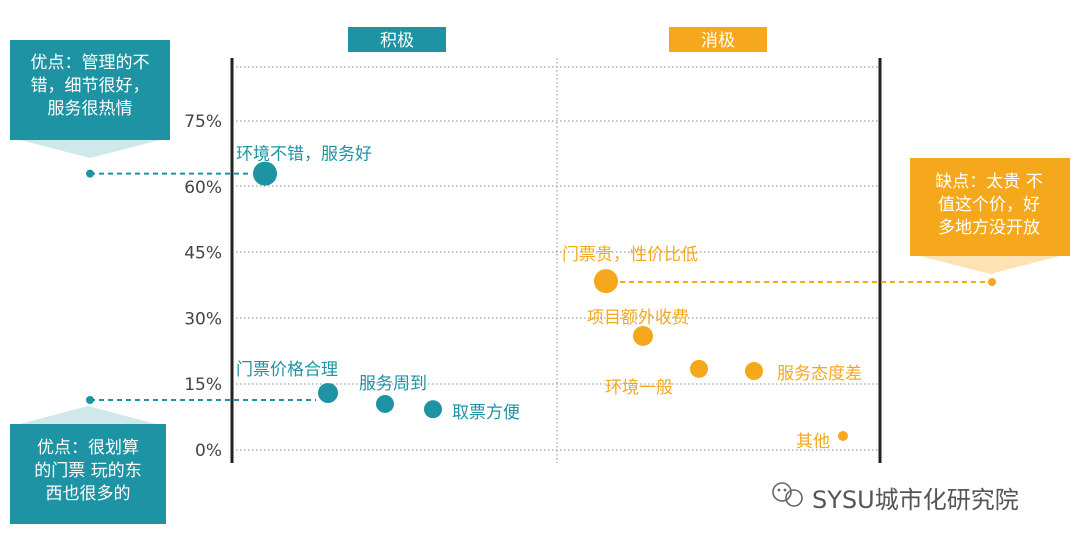 Image resolution: width=1080 pixels, height=545 pixels. Describe the element at coordinates (813, 442) in the screenshot. I see `point-label: 其他` at that location.